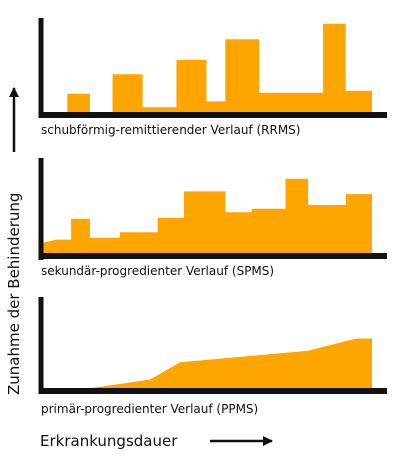 Image resolution: width=400 pixels, height=462 pixels. I want to click on x-axis-annotation: Erkrankungsdauer, so click(156, 441).